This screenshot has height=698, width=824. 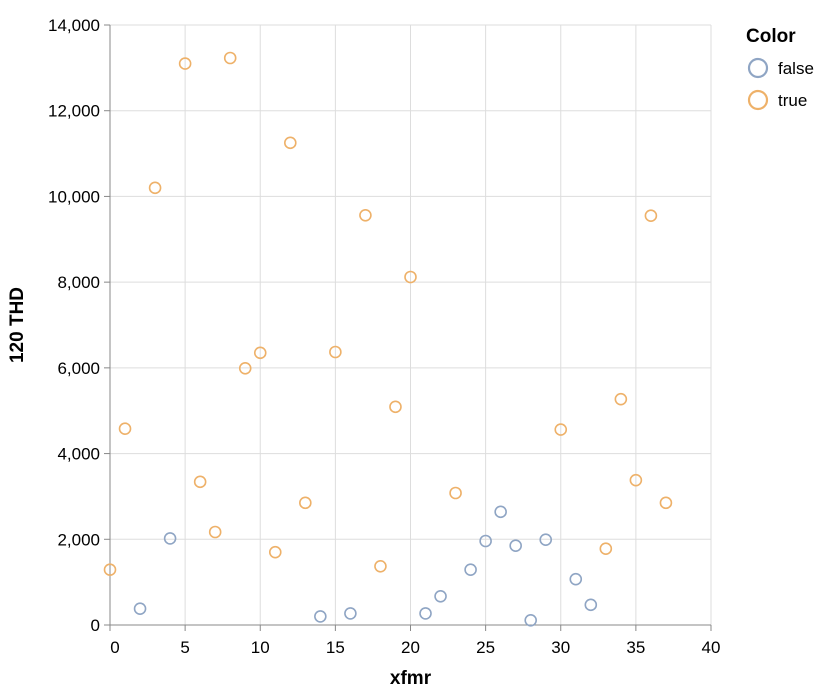 What do you see at coordinates (758, 68) in the screenshot?
I see `legend-symbol-false` at bounding box center [758, 68].